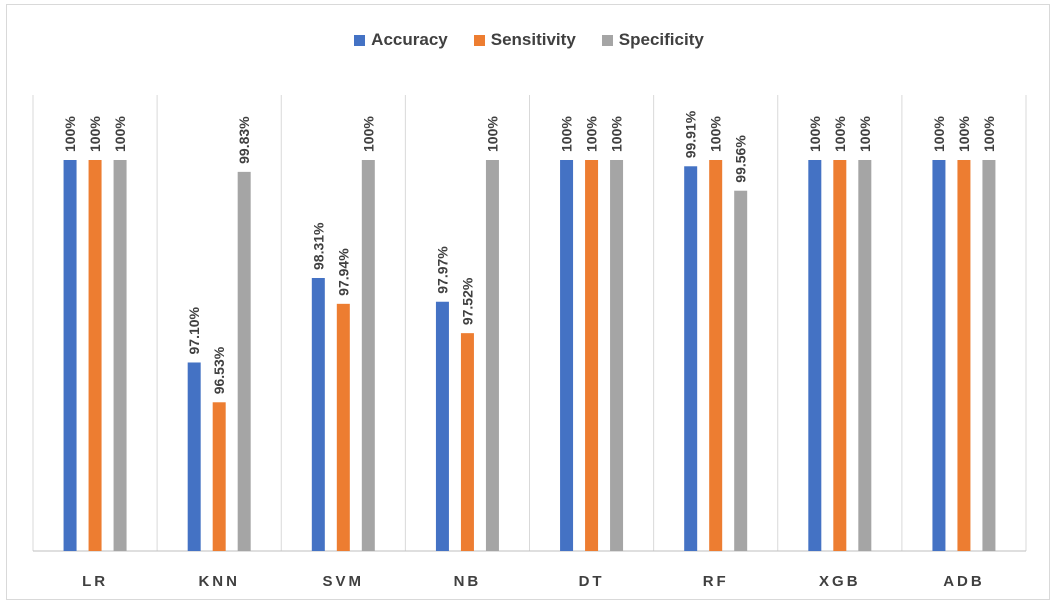 Image resolution: width=1058 pixels, height=606 pixels. I want to click on data-label-accuracy-lr: 100%, so click(70, 134).